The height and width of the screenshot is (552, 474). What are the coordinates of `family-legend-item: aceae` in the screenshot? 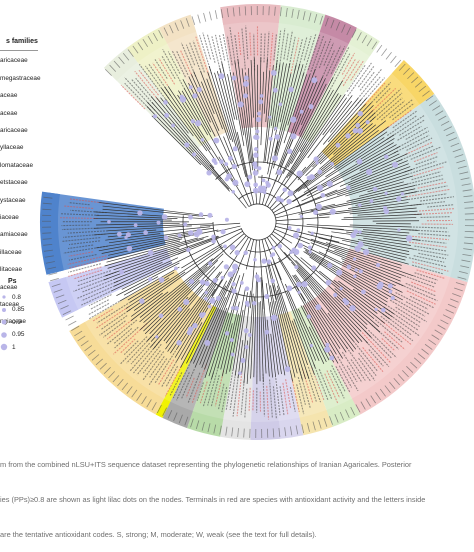 It's located at (20, 96).